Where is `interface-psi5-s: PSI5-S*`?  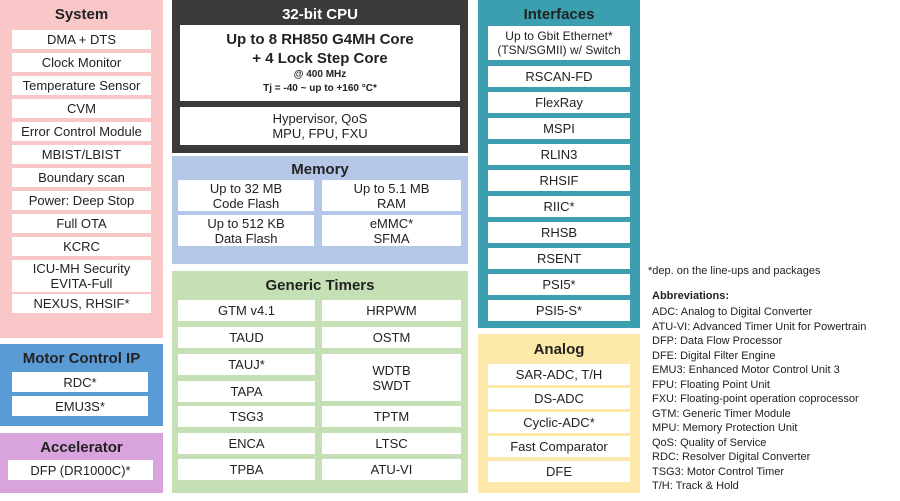 interface-psi5-s: PSI5-S* is located at coordinates (559, 310).